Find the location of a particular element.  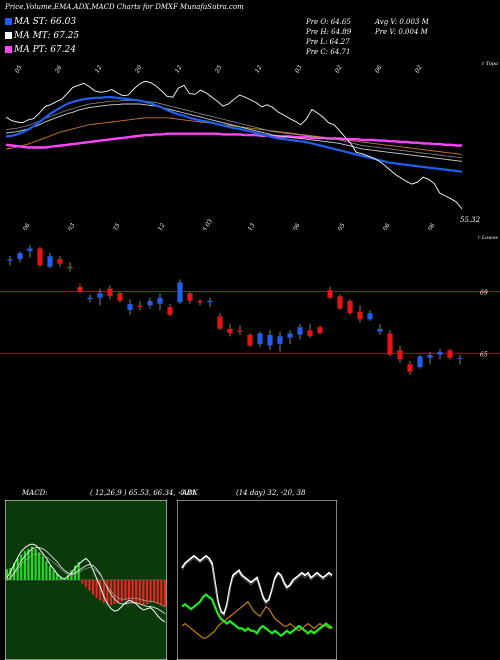

ma-mt-upper-line is located at coordinates (234, 129).